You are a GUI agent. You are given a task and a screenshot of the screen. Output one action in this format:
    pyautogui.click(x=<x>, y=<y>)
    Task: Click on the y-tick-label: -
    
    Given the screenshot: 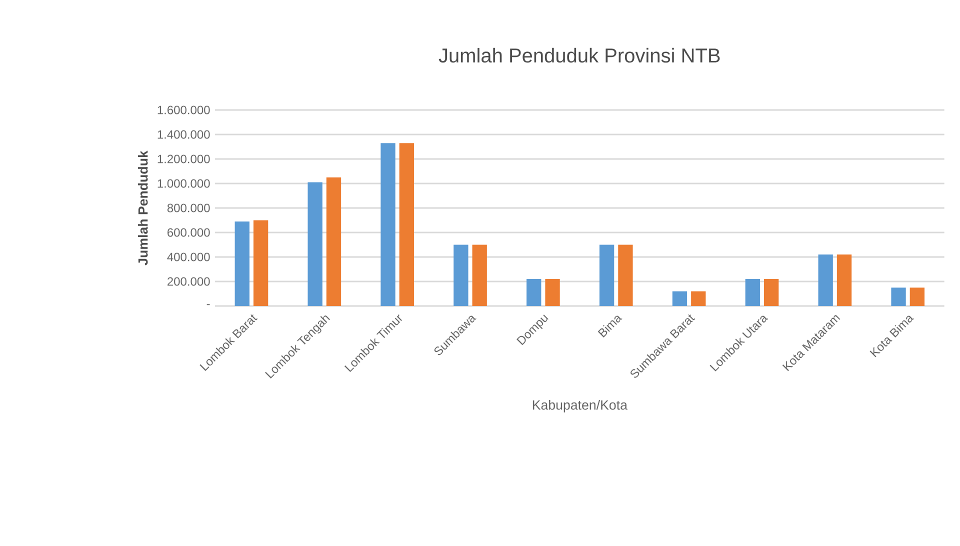 What is the action you would take?
    pyautogui.click(x=208, y=305)
    